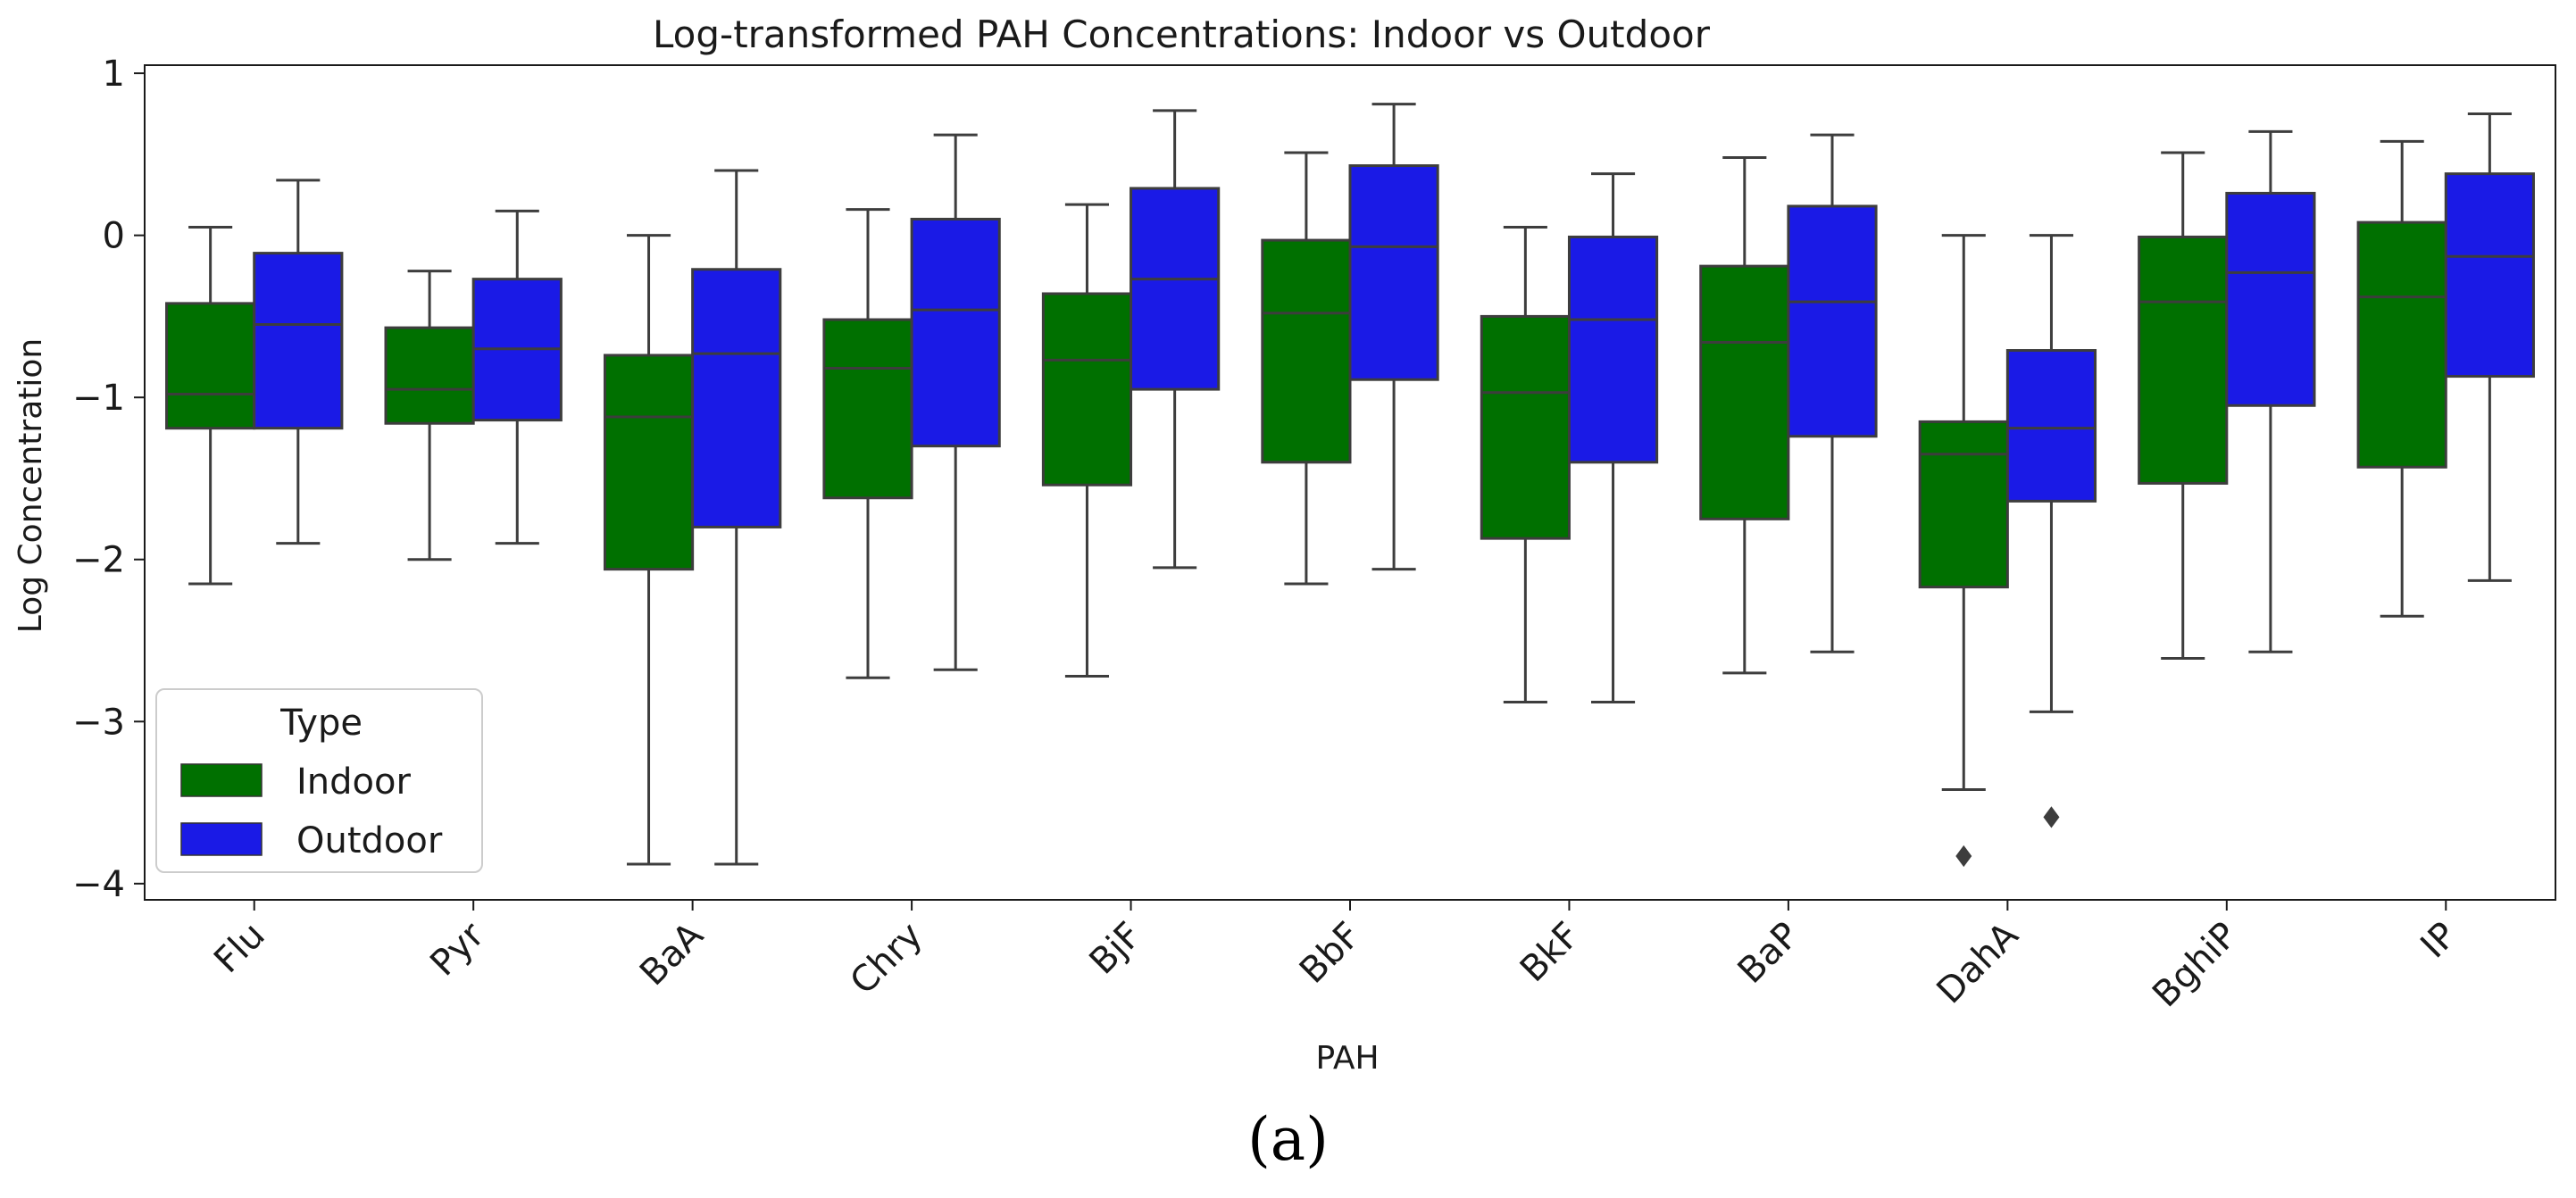  Describe the element at coordinates (1525, 427) in the screenshot. I see `indoor-box-bkf` at that location.